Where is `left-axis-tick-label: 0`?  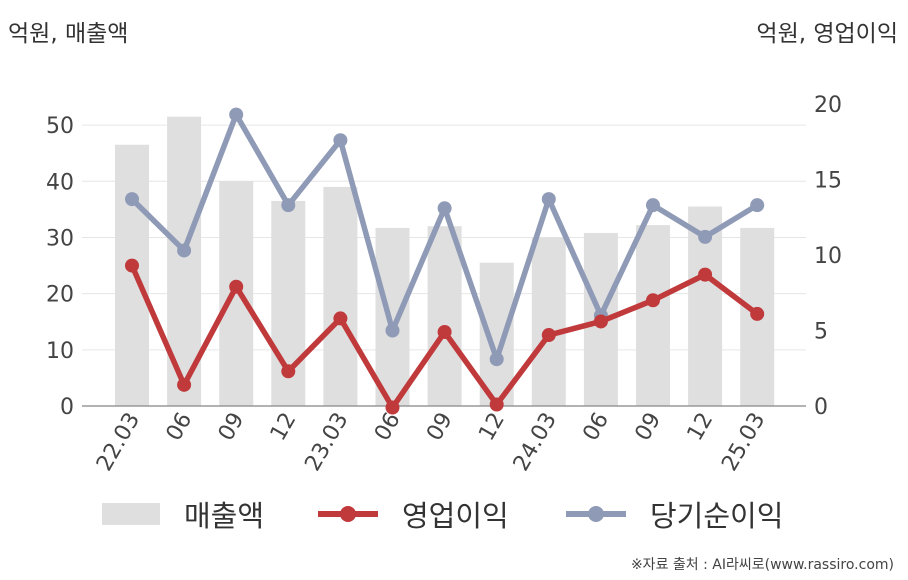 left-axis-tick-label: 0 is located at coordinates (67, 407).